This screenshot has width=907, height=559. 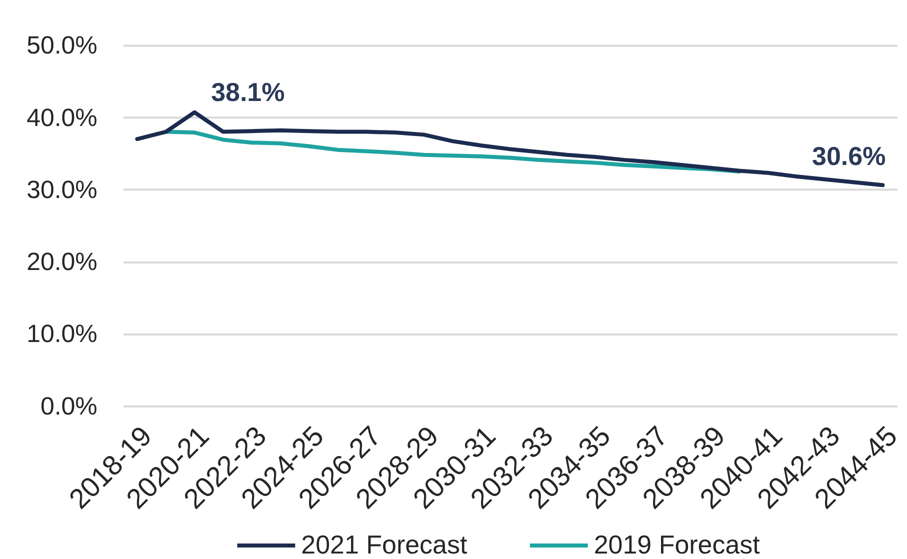 I want to click on y-tick-label: 30.0%, so click(x=62, y=190).